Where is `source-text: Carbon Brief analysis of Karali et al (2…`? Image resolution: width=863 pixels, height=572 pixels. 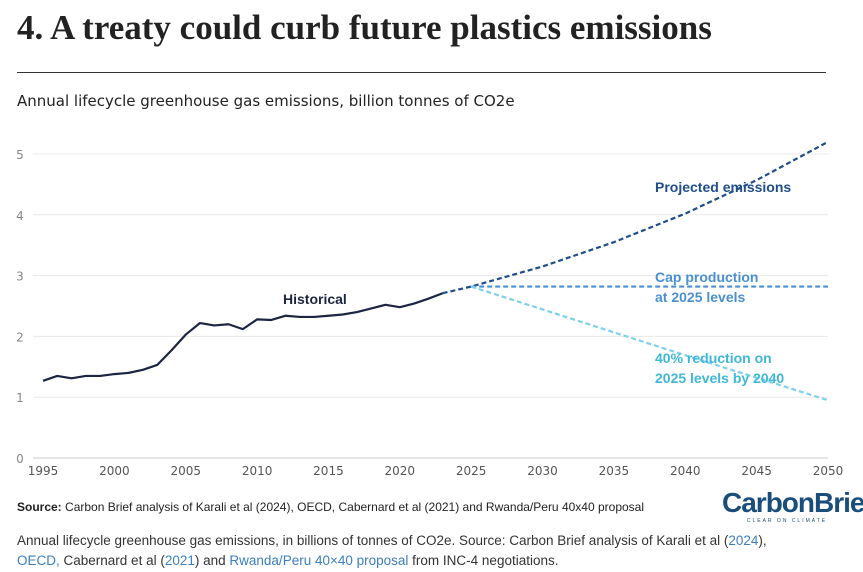 source-text: Carbon Brief analysis of Karali et al (2… is located at coordinates (353, 507).